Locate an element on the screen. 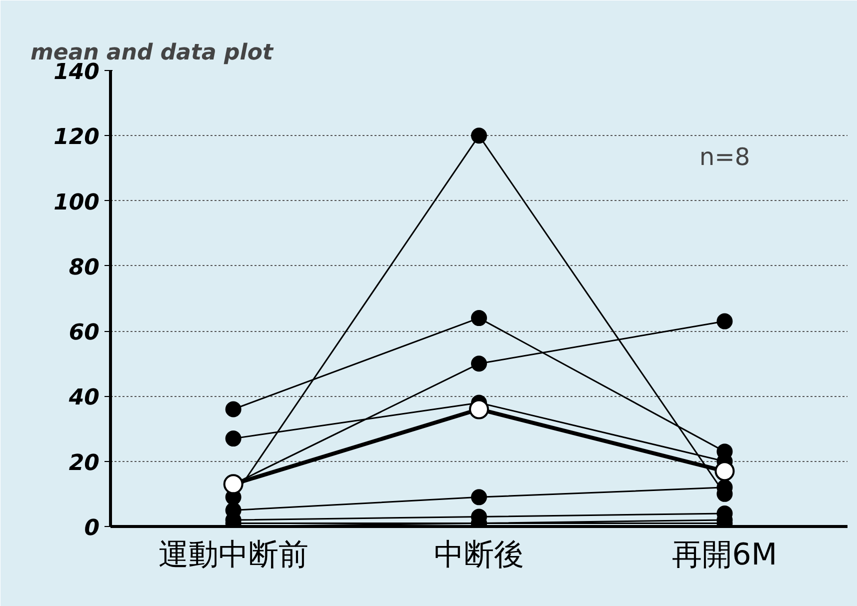 Image resolution: width=857 pixels, height=606 pixels. annotation: n=8 is located at coordinates (724, 156).